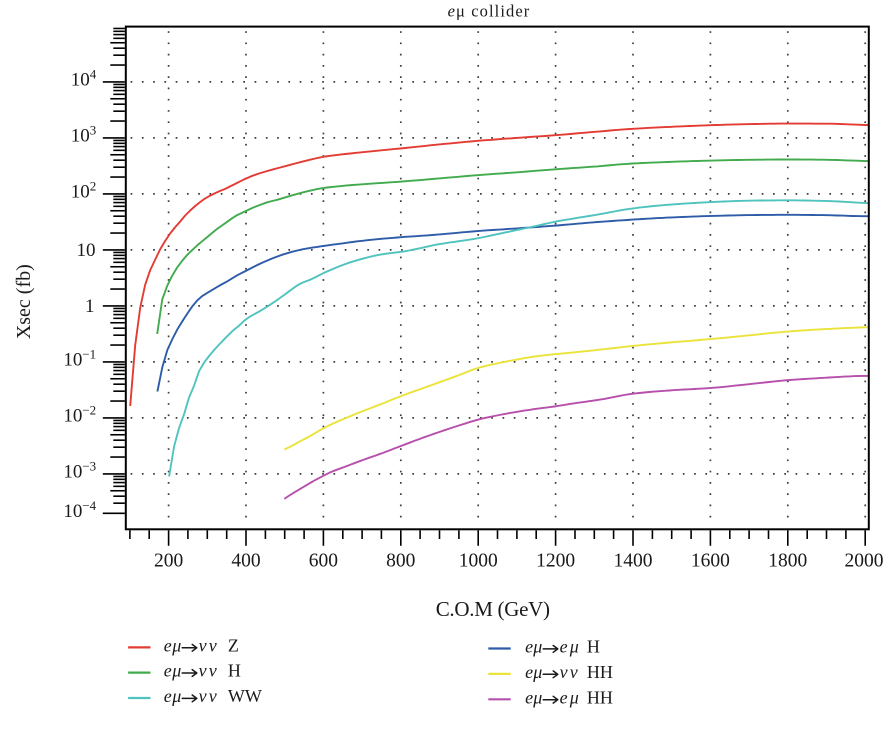  Describe the element at coordinates (864, 561) in the screenshot. I see `svg-text: 2000` at that location.